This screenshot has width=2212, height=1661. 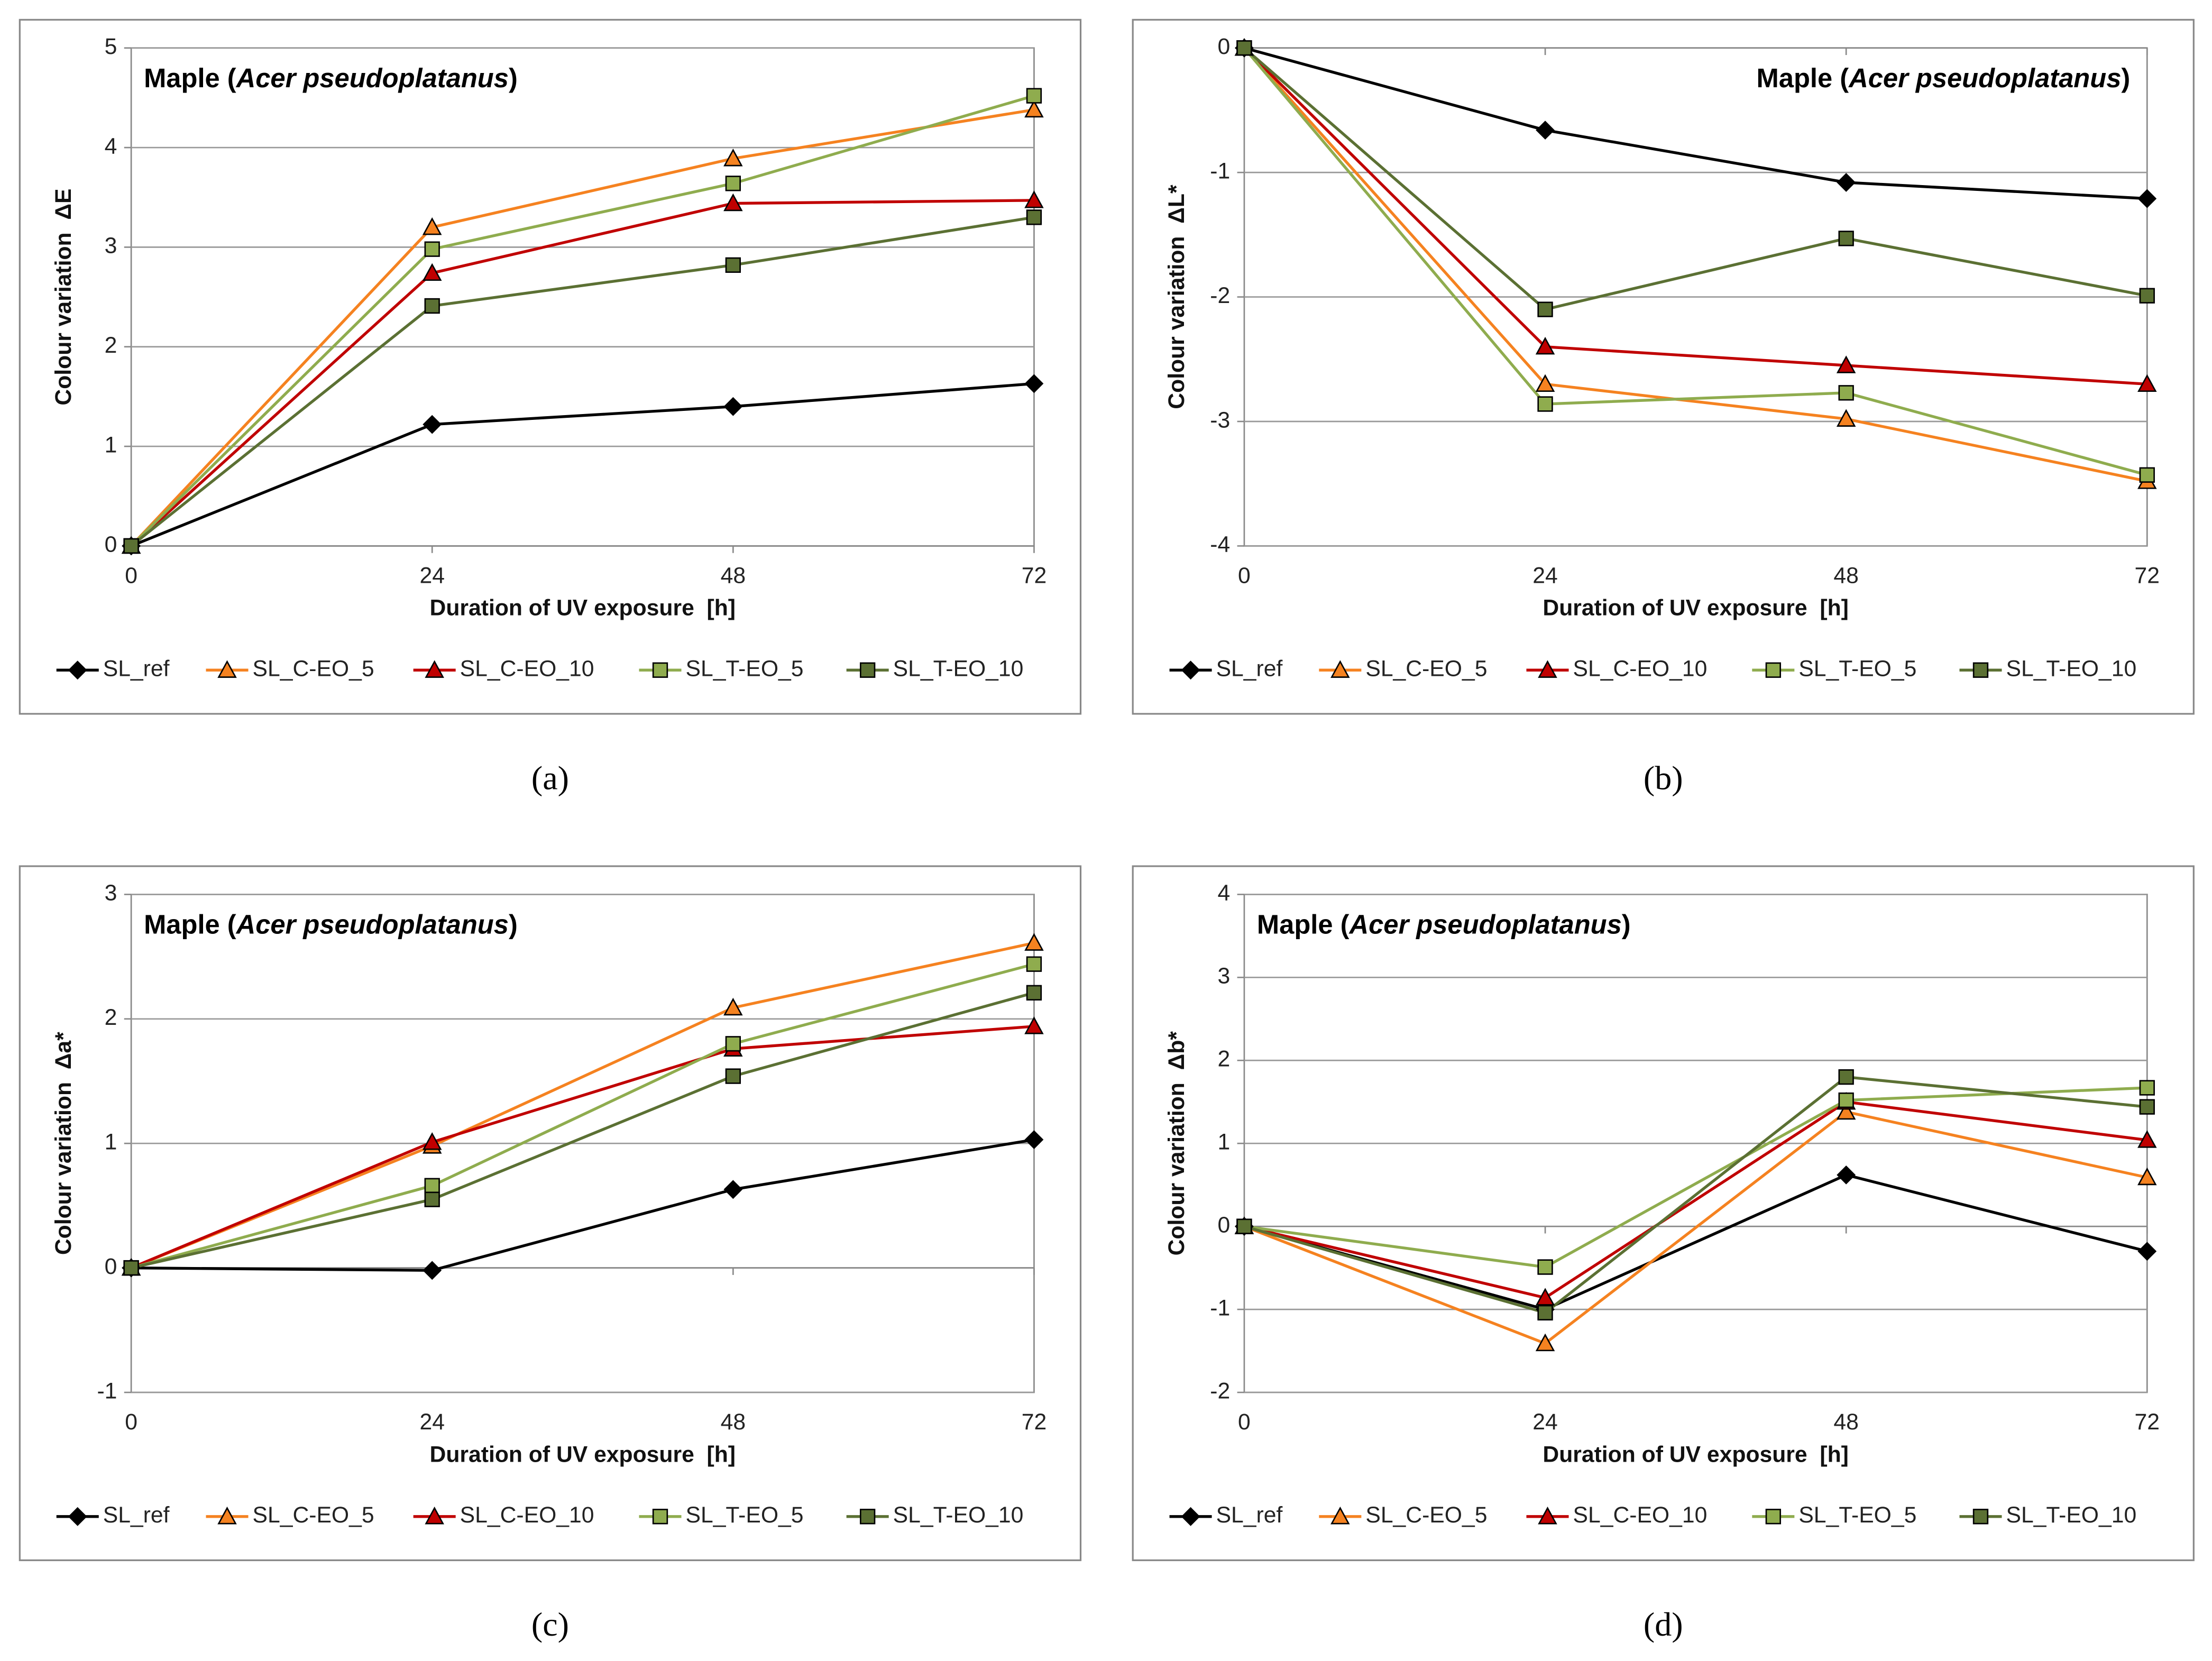 What do you see at coordinates (2071, 1515) in the screenshot?
I see `legend-label: SL_T-EO_10` at bounding box center [2071, 1515].